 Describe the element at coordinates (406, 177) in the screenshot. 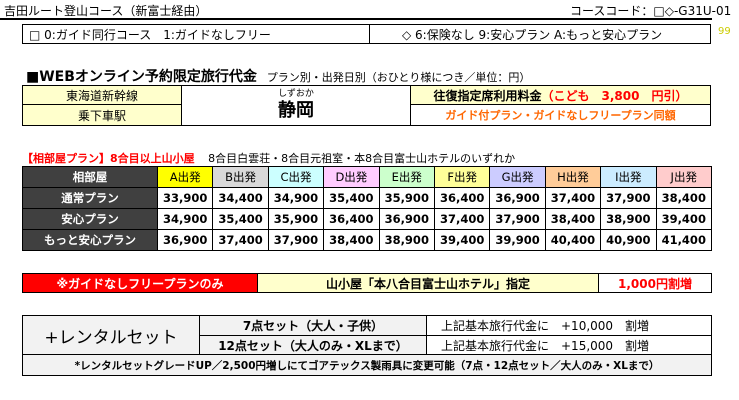

I see `col-e: E出発` at that location.